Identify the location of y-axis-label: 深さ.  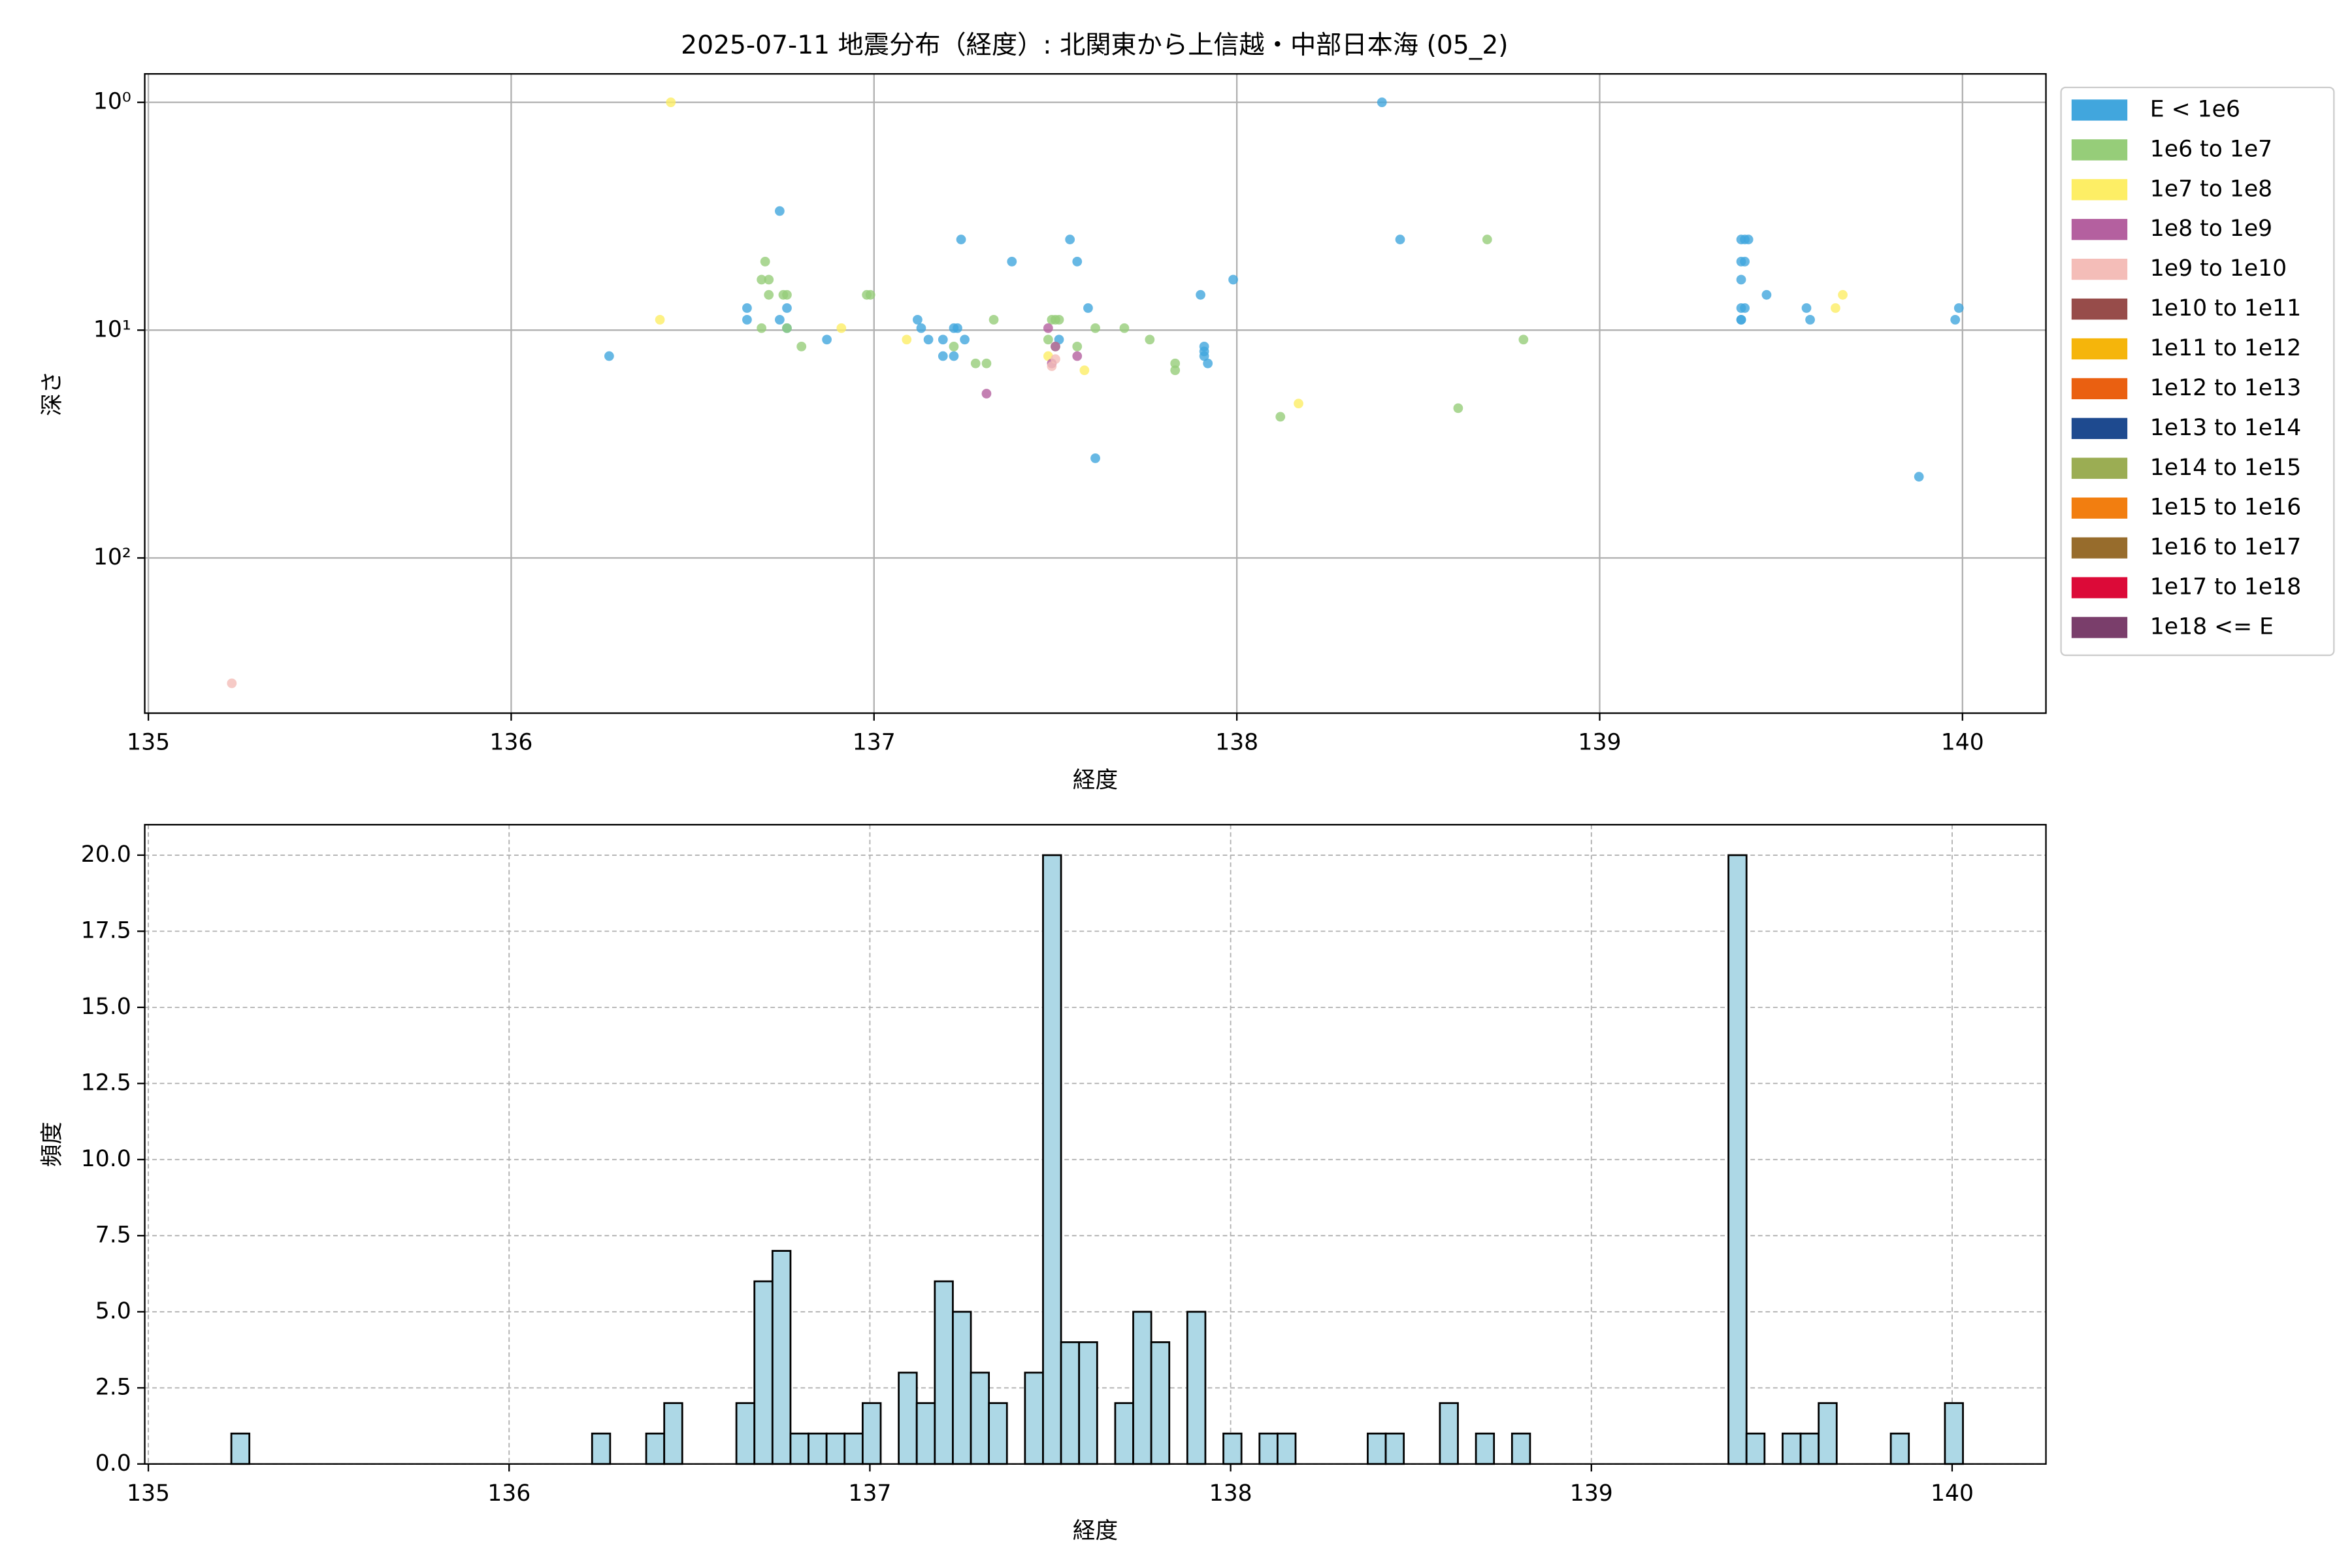
(52, 393).